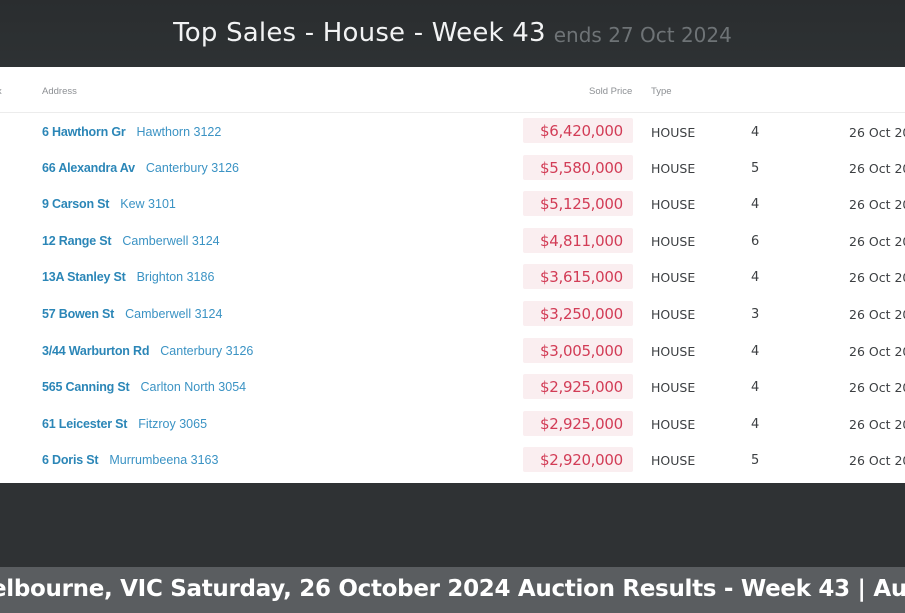  I want to click on sold-price: $3,005,000, so click(581, 350).